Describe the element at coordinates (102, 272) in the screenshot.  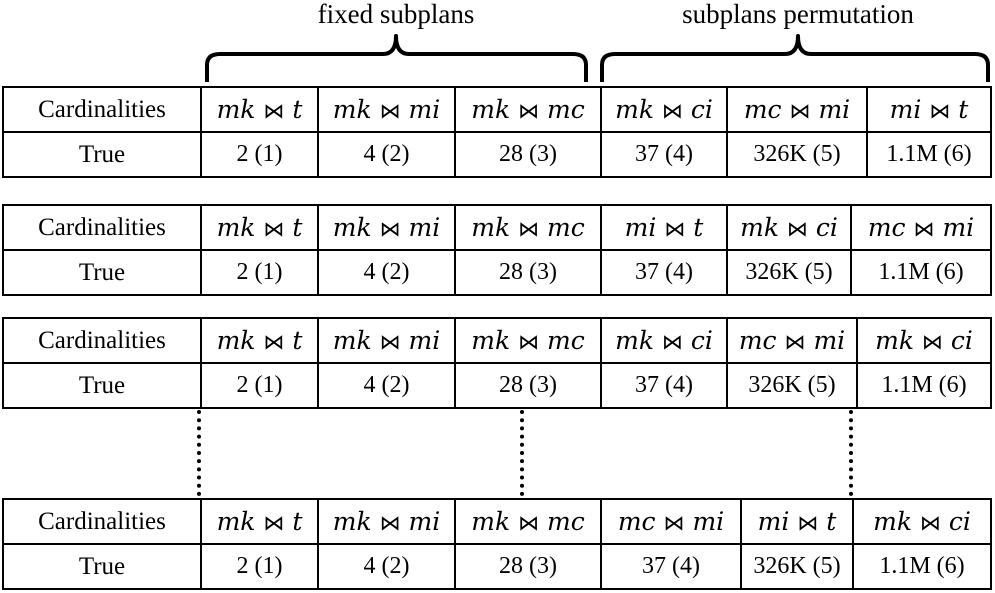
I see `true-label: True` at that location.